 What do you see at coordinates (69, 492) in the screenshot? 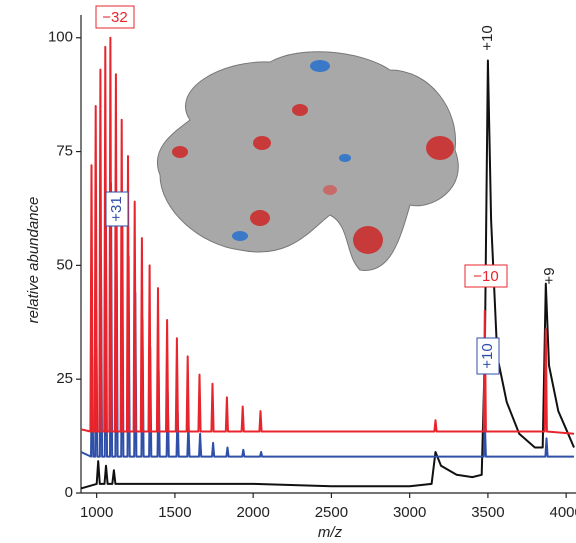
I see `y-tick-label: 0` at bounding box center [69, 492].